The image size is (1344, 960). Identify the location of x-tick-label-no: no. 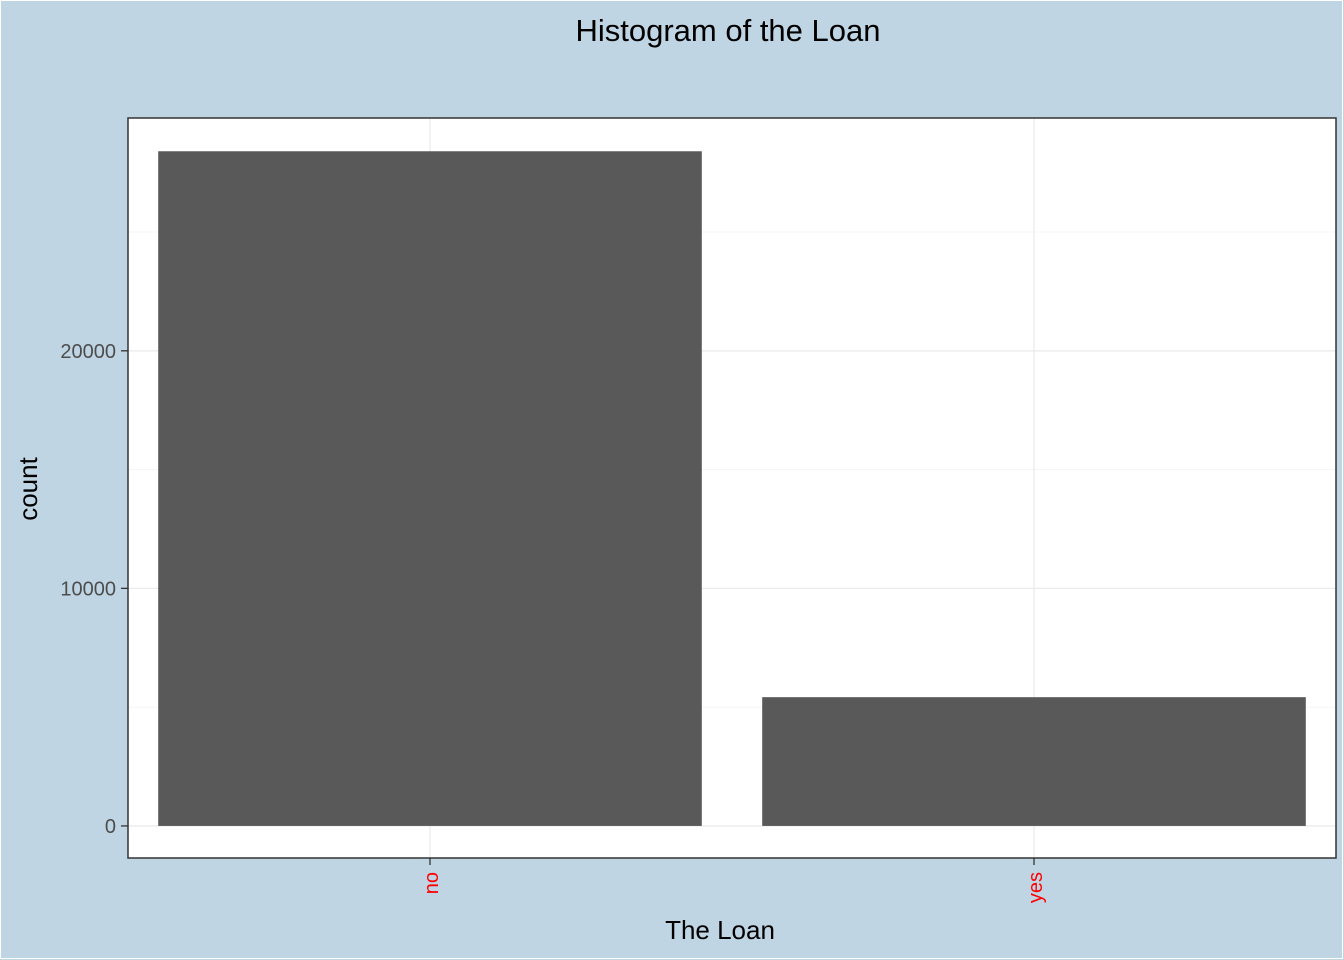
(432, 883).